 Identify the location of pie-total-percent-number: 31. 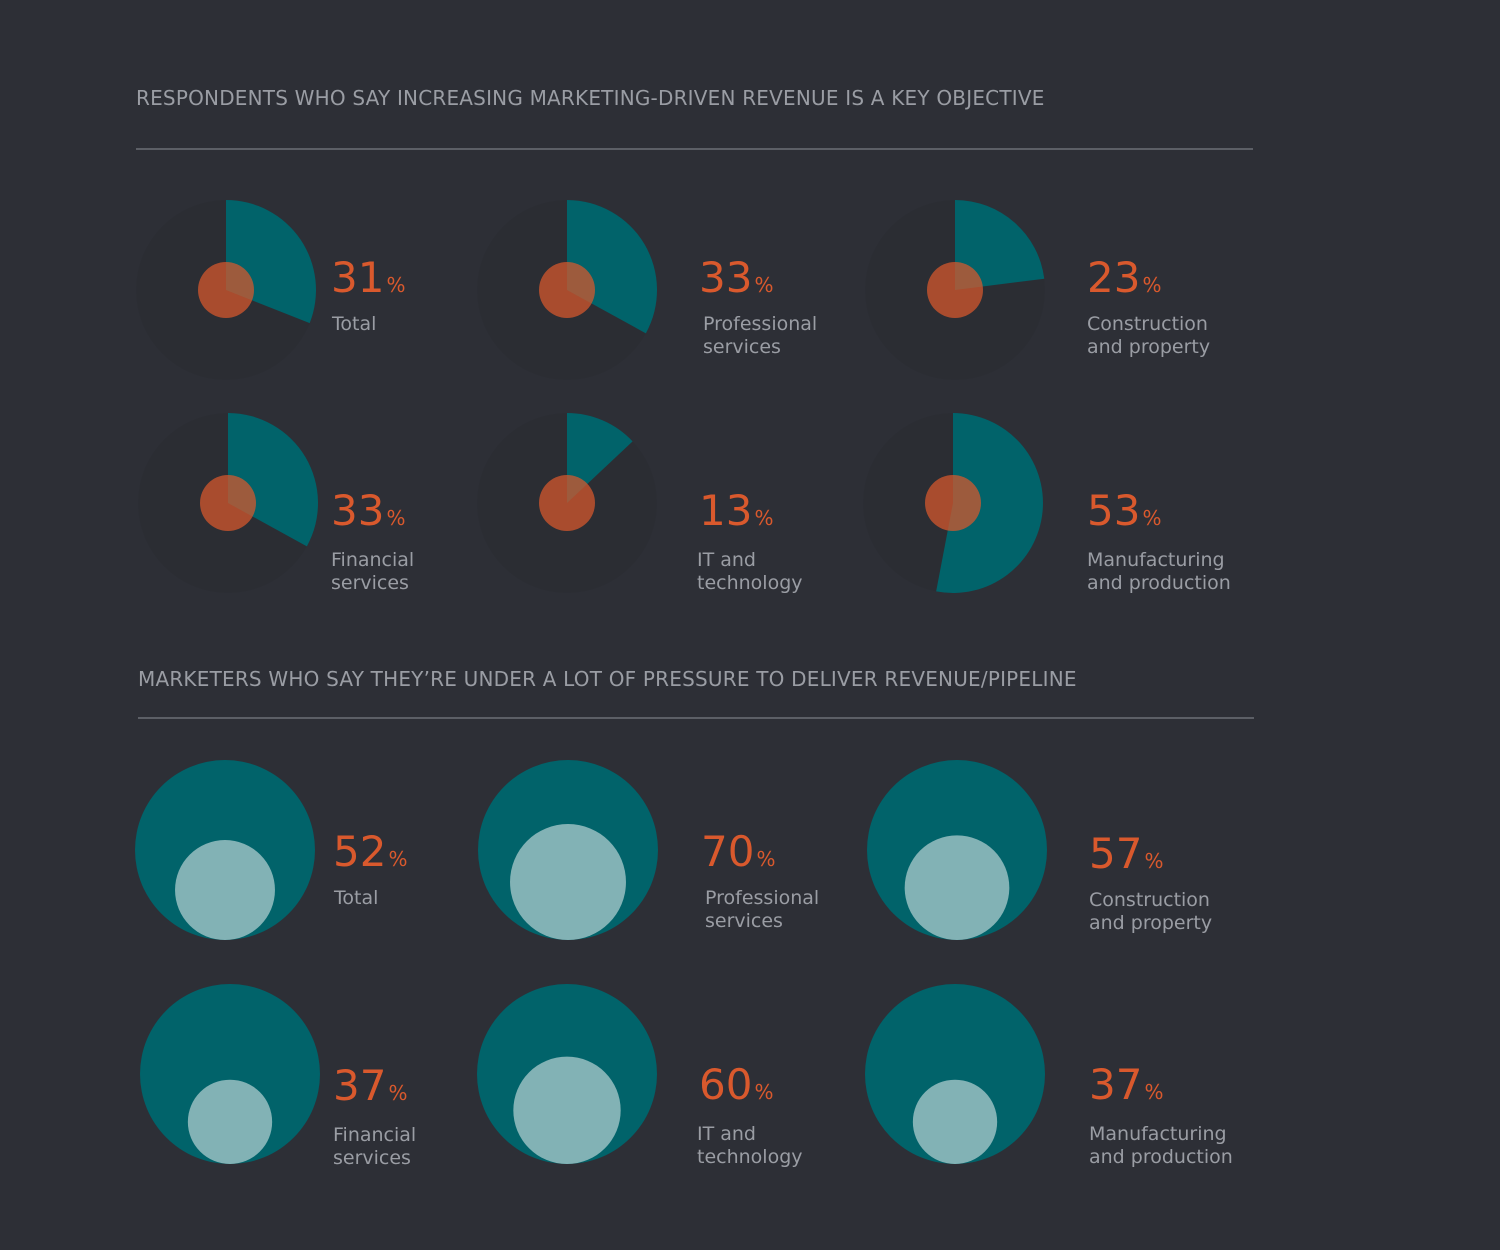
(357, 277).